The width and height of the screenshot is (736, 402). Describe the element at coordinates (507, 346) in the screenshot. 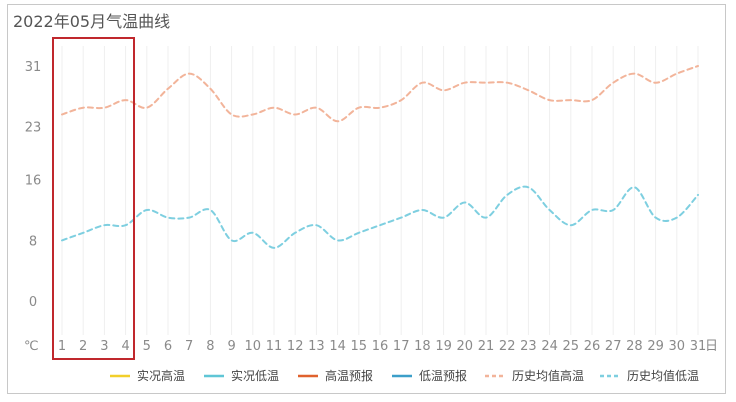

I see `x-tick-label: 22` at that location.